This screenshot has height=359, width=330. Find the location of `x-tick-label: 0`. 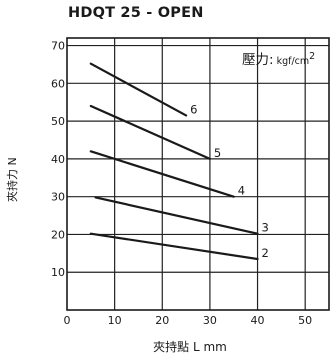

x-tick-label: 0 is located at coordinates (67, 320).